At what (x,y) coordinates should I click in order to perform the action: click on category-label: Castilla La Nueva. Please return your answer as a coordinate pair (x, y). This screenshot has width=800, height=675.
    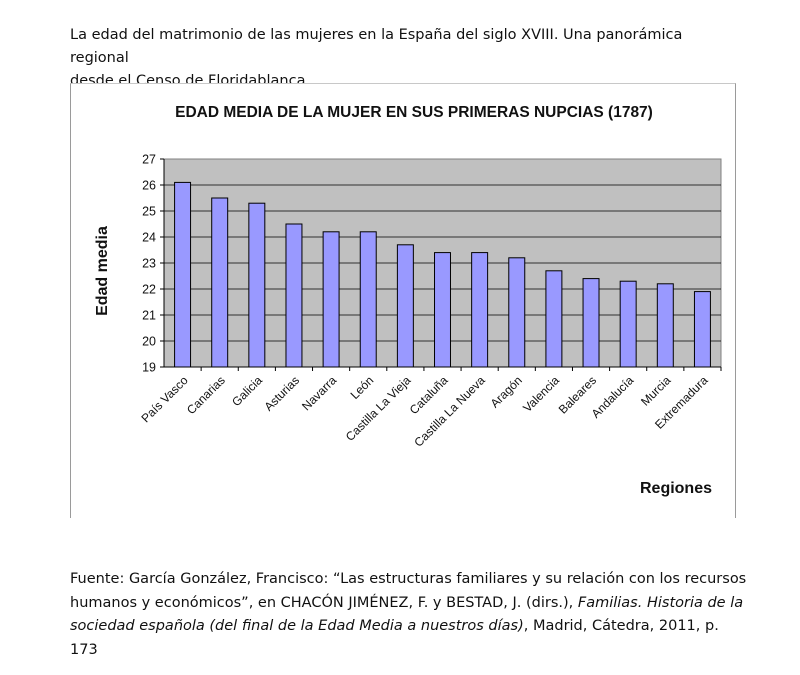
    Looking at the image, I should click on (449, 411).